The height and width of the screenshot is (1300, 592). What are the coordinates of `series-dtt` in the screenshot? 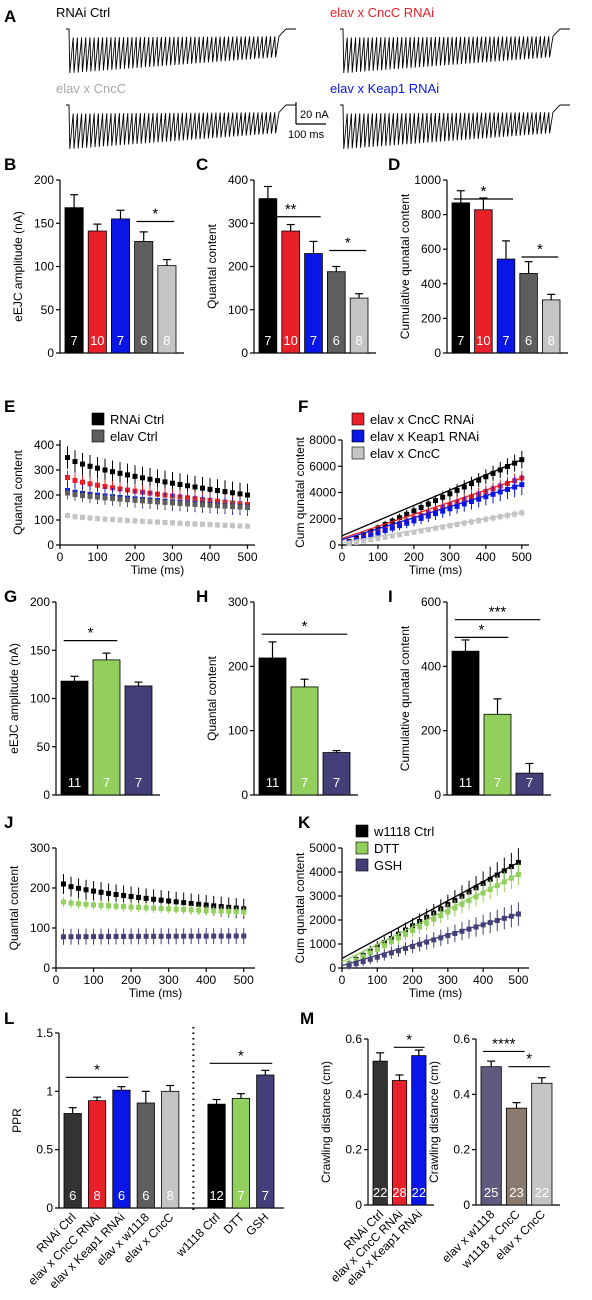 It's located at (154, 907).